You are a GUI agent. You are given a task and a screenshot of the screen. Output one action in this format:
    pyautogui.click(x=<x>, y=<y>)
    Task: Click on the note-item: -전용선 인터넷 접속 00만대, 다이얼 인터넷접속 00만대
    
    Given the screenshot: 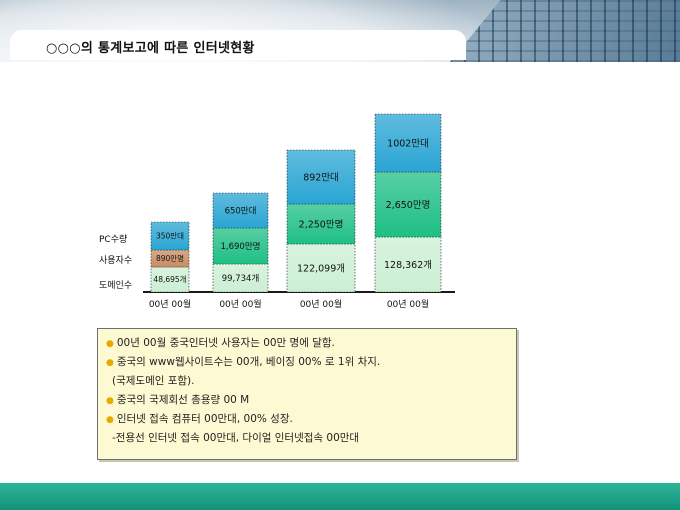 What is the action you would take?
    pyautogui.click(x=307, y=438)
    